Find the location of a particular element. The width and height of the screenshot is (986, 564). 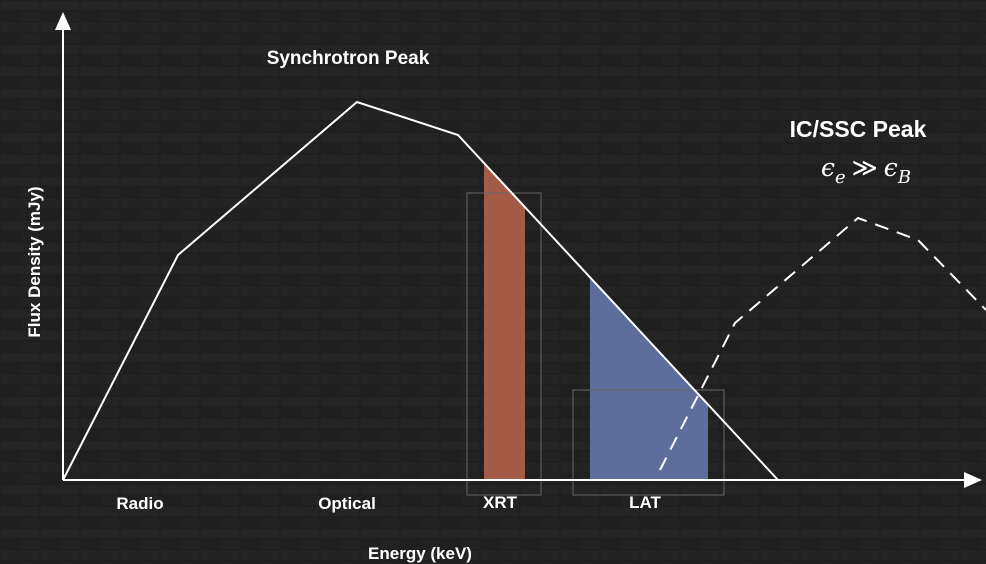

band-label: LAT is located at coordinates (645, 502).